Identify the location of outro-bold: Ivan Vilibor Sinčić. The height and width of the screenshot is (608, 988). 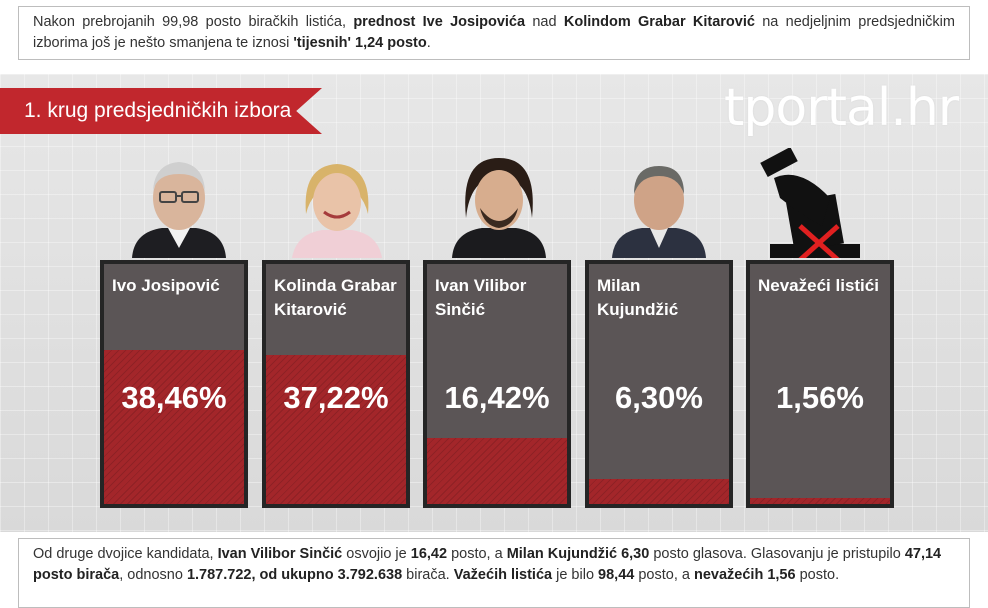
(280, 554).